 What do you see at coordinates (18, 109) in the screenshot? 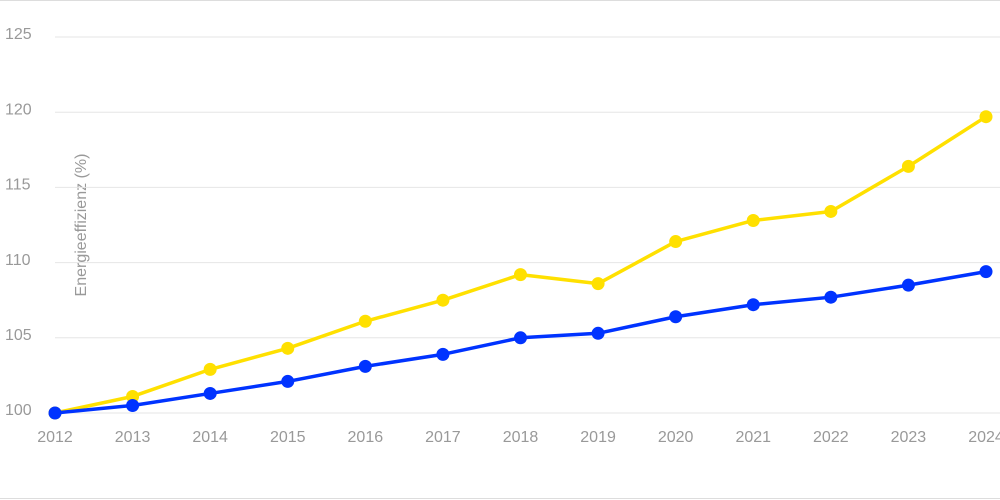
I see `y-tick-label: 120` at bounding box center [18, 109].